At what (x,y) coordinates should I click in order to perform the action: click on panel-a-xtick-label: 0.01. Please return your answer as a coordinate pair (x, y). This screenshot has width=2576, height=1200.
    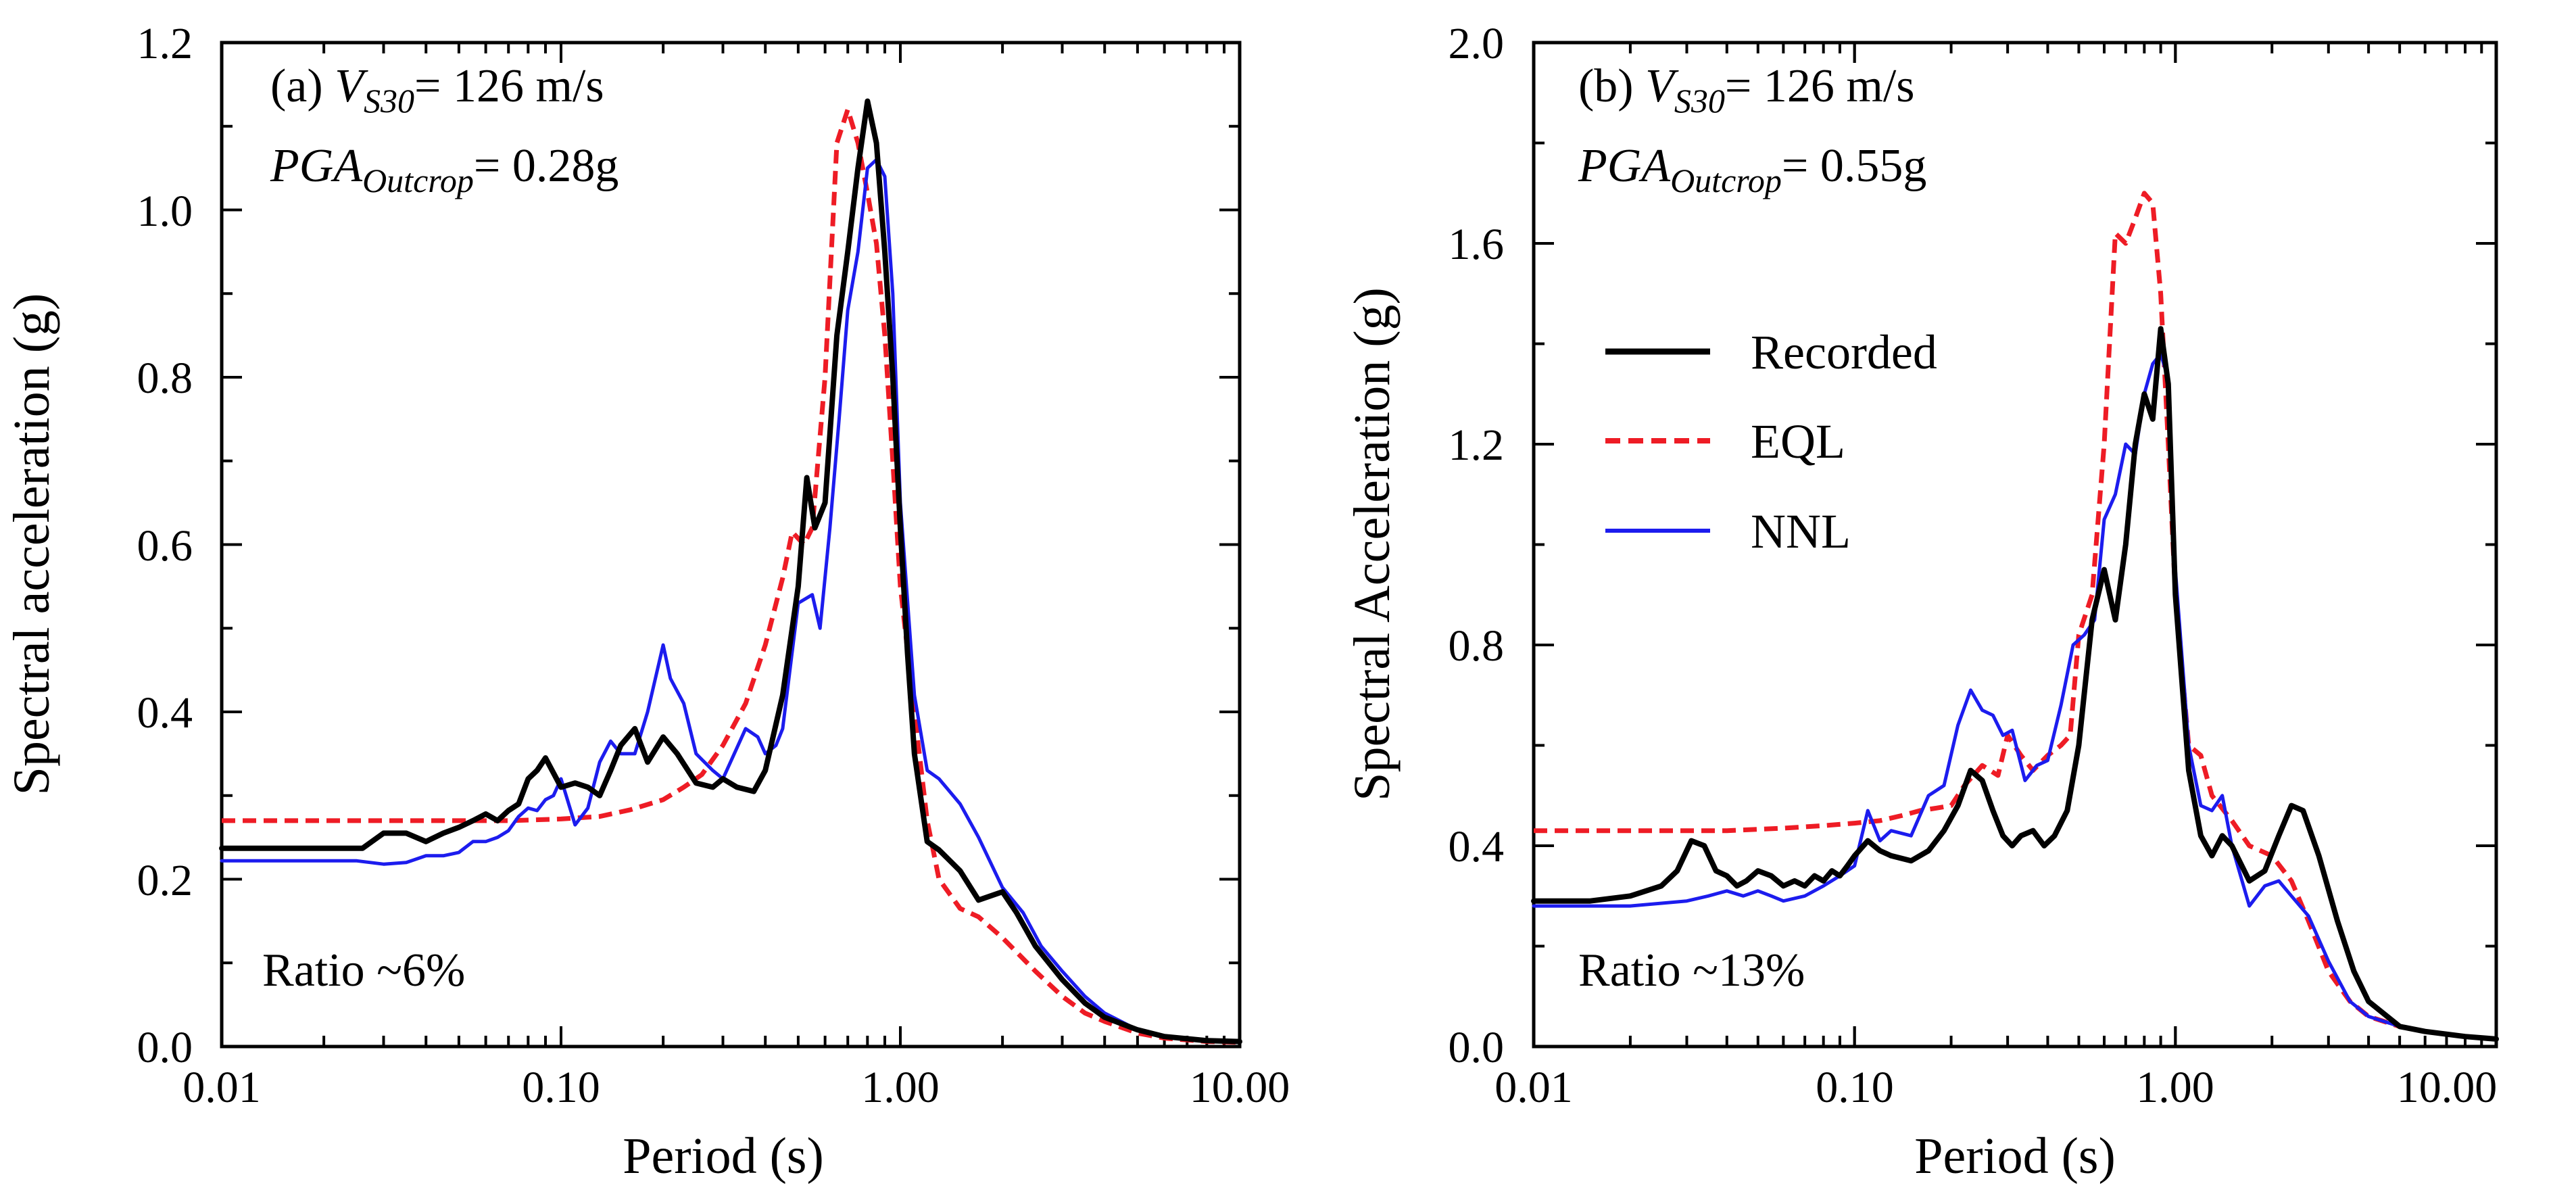
    Looking at the image, I should click on (222, 1087).